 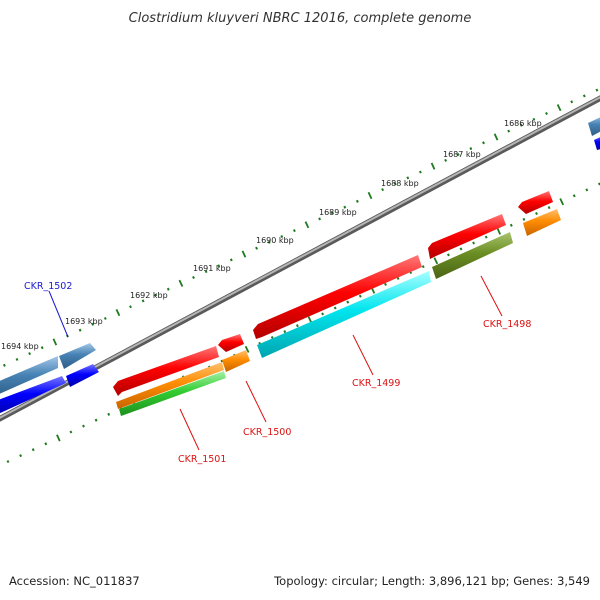 What do you see at coordinates (542, 222) in the screenshot?
I see `feature-right-orange` at bounding box center [542, 222].